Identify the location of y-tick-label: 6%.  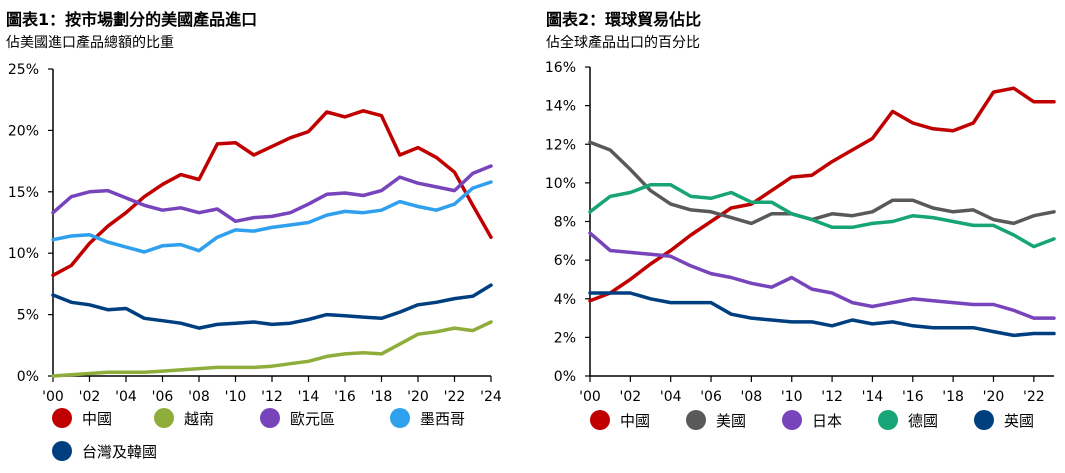
(565, 261).